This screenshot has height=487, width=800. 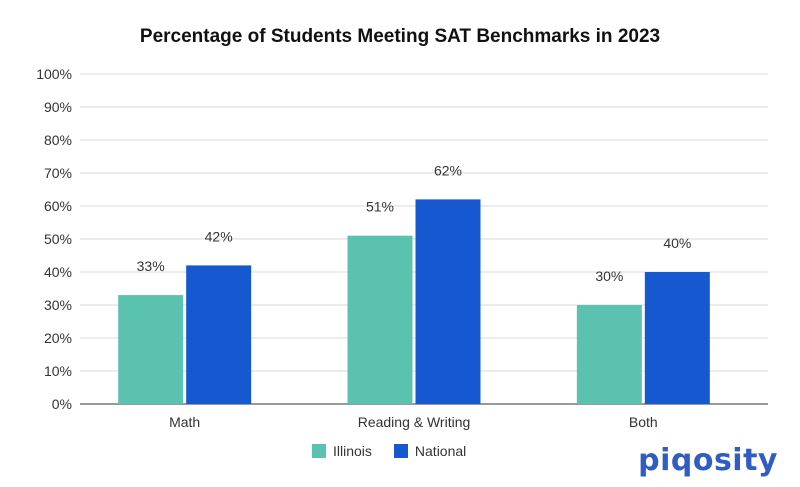 What do you see at coordinates (58, 107) in the screenshot?
I see `y-tick-label: 90%` at bounding box center [58, 107].